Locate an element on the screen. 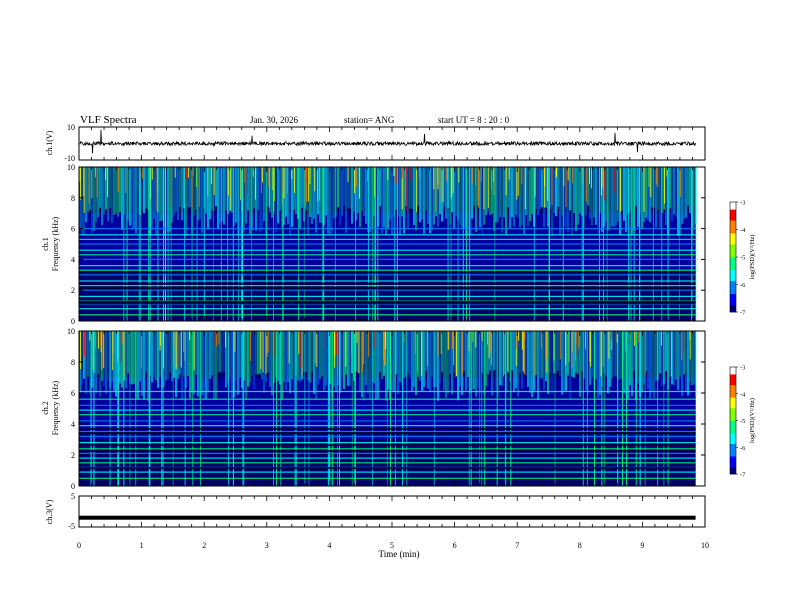 This screenshot has height=612, width=792. ch1-waveform-panel: 10 -10 ch.1(V) is located at coordinates (375, 143).